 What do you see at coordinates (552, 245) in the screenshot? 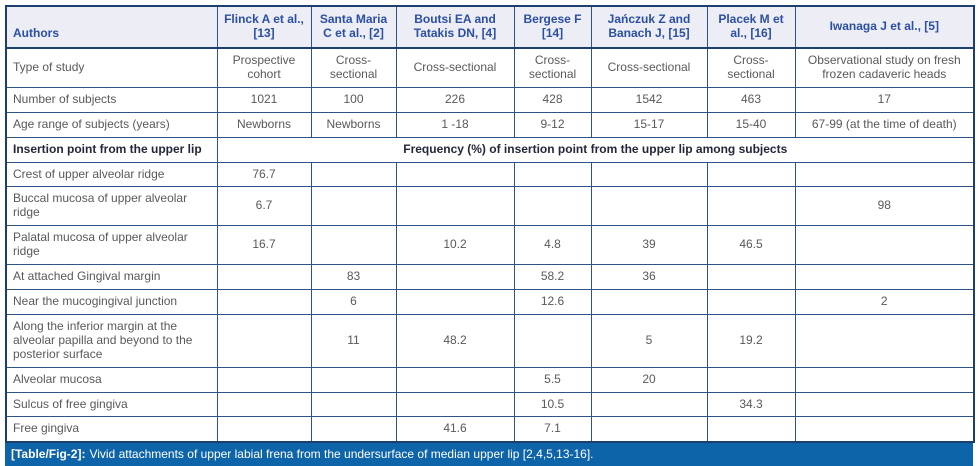
I see `data-cell: 4.8` at bounding box center [552, 245].